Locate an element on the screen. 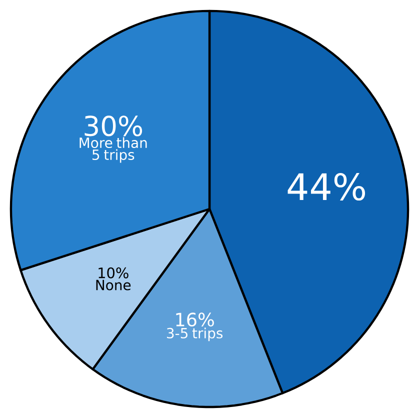 Image resolution: width=419 pixels, height=418 pixels. data-label: 44% is located at coordinates (327, 186).